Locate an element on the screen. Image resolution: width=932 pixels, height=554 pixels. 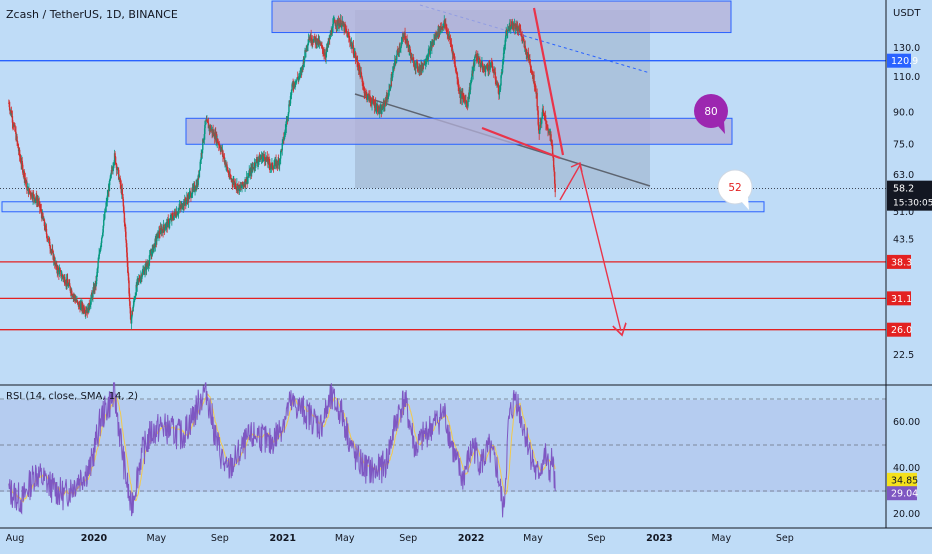
time-tick-label: May is located at coordinates (533, 538).